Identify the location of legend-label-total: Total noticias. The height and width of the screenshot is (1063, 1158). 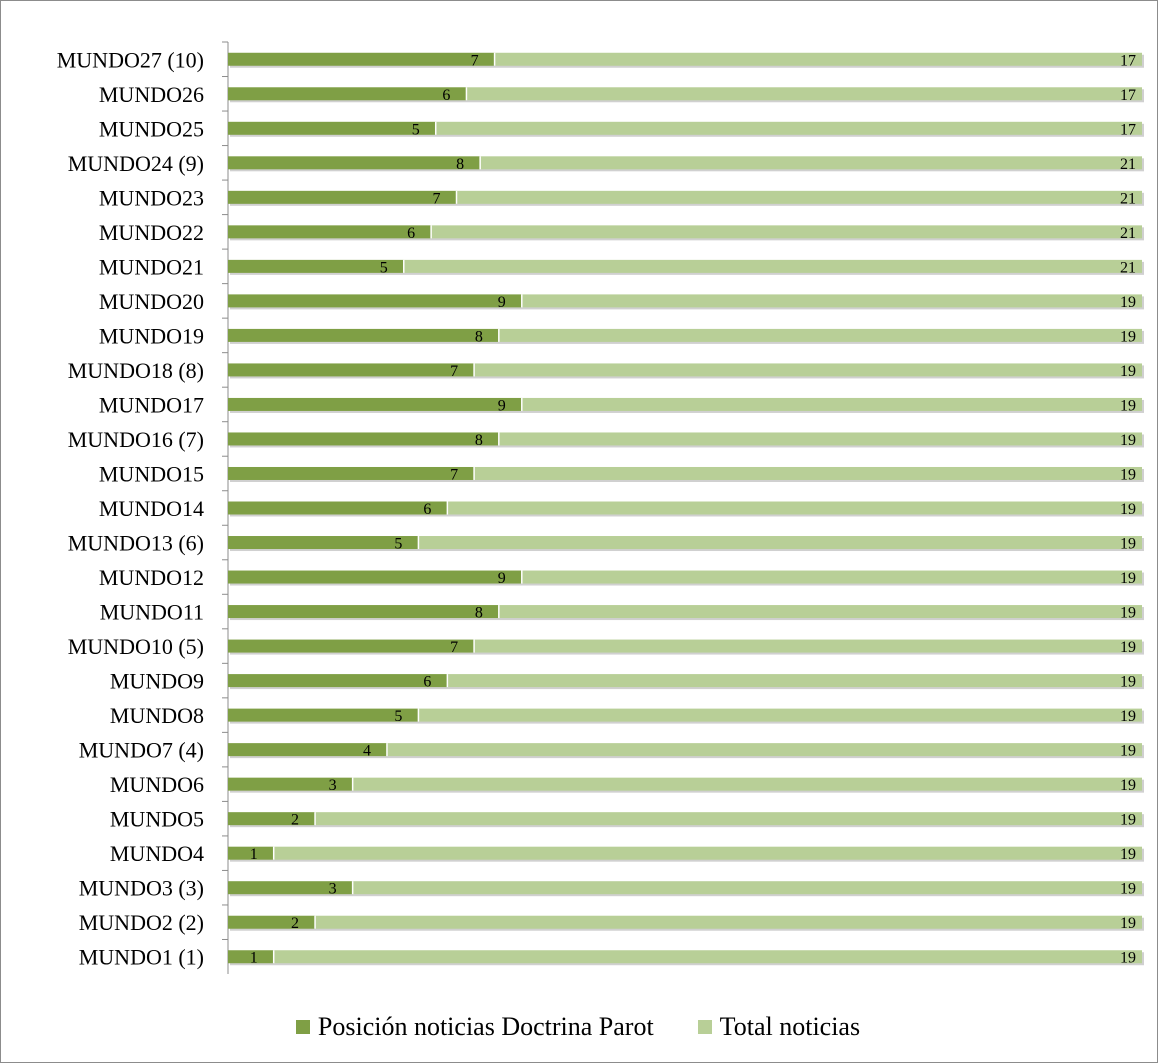
(790, 1026).